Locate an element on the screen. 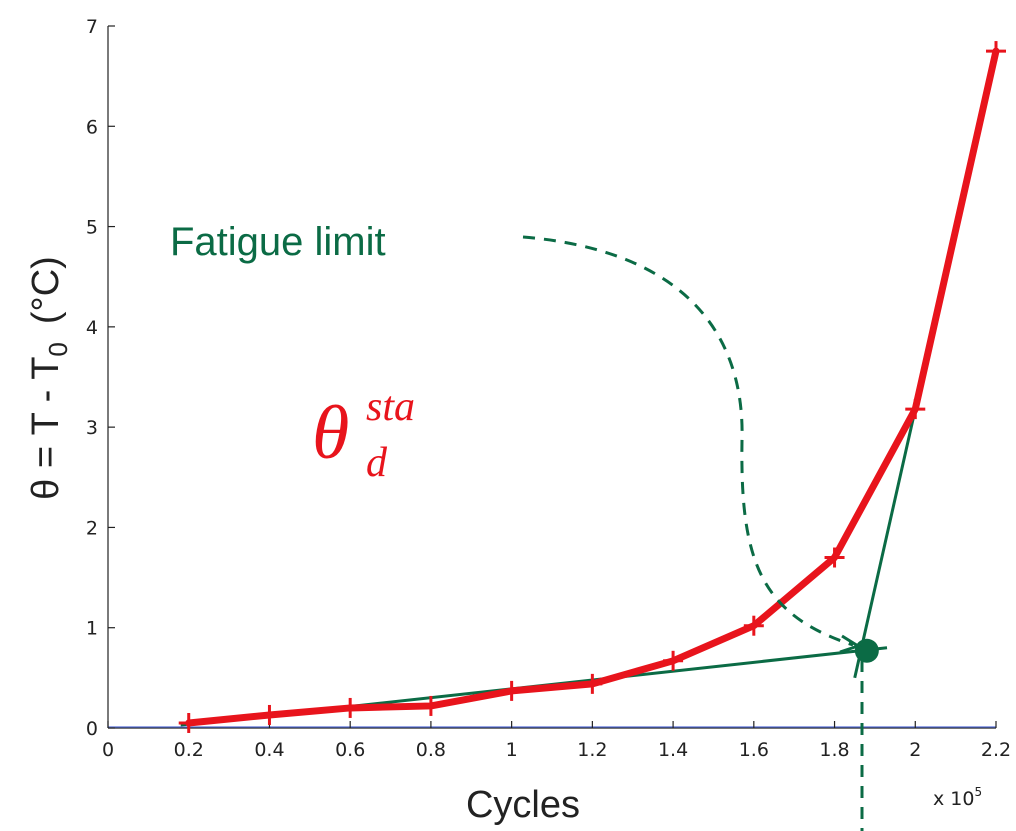  y-axis-label: θ = T - T0 (°C) is located at coordinates (49, 378).